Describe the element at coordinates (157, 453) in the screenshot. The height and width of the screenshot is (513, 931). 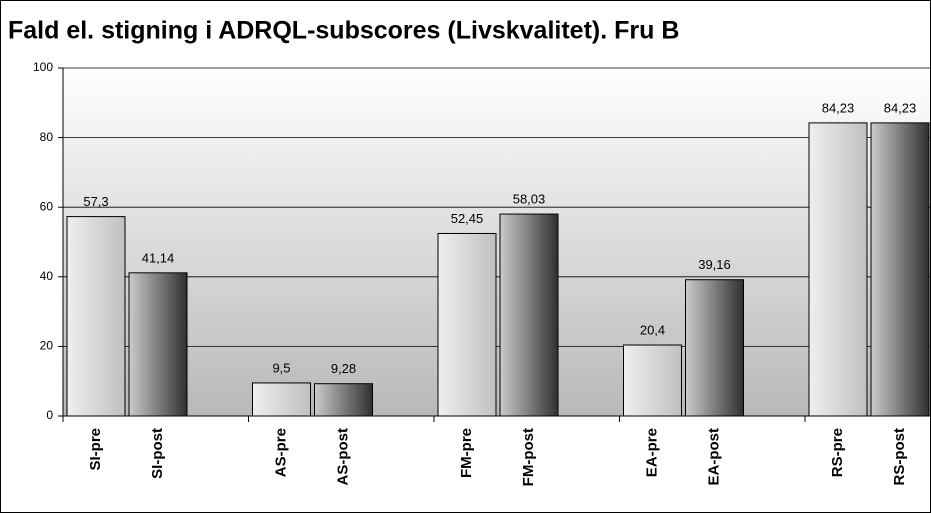
I see `x-tick-label: SI-post` at that location.